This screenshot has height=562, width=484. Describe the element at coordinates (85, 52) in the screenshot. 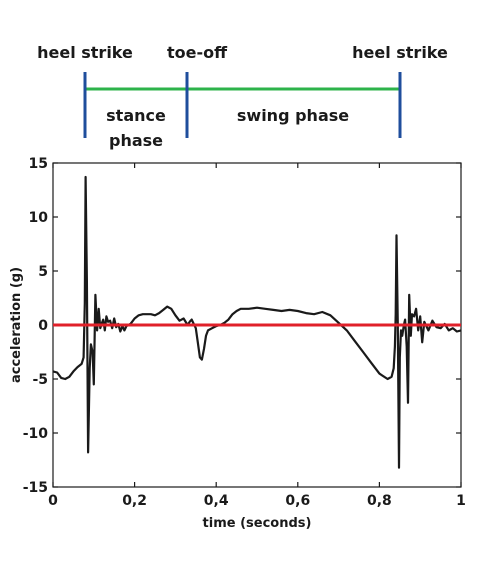

I see `heel-strike-label-1: heel strike` at that location.